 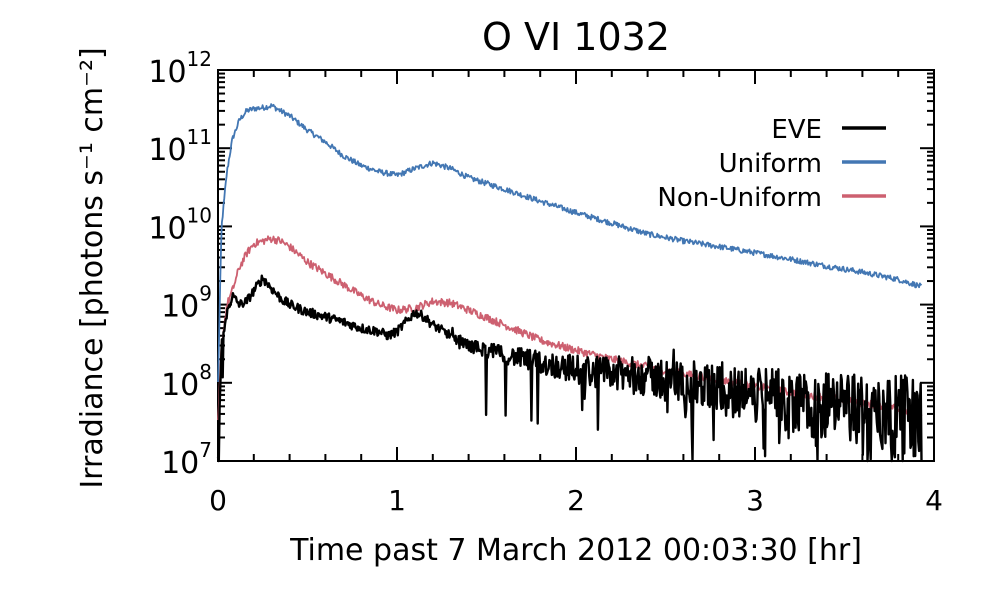 I want to click on x-tick-label: 2, so click(x=576, y=500).